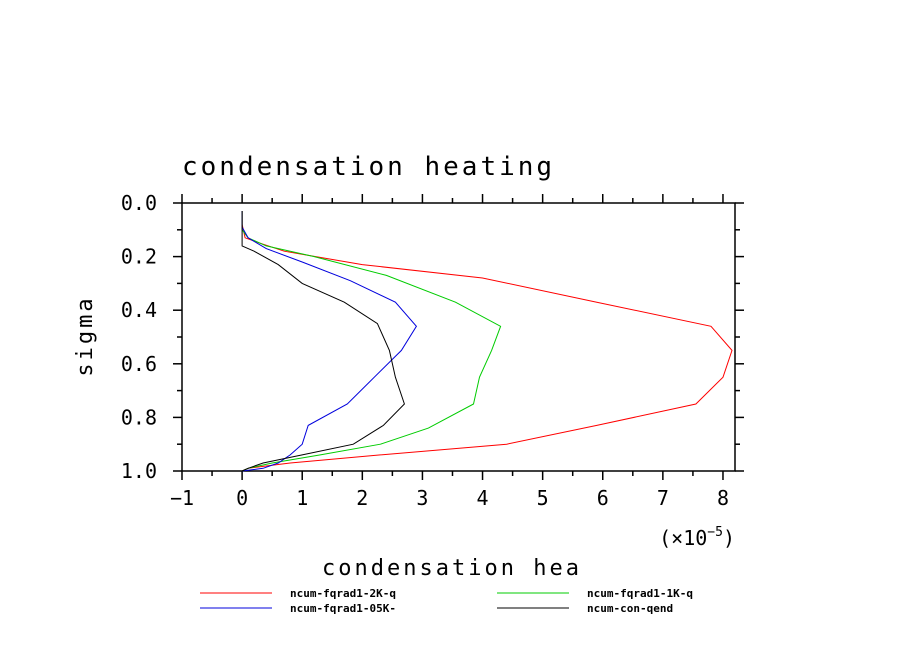  What do you see at coordinates (343, 608) in the screenshot?
I see `legend-label: ncum-fqrad1-05K-` at bounding box center [343, 608].